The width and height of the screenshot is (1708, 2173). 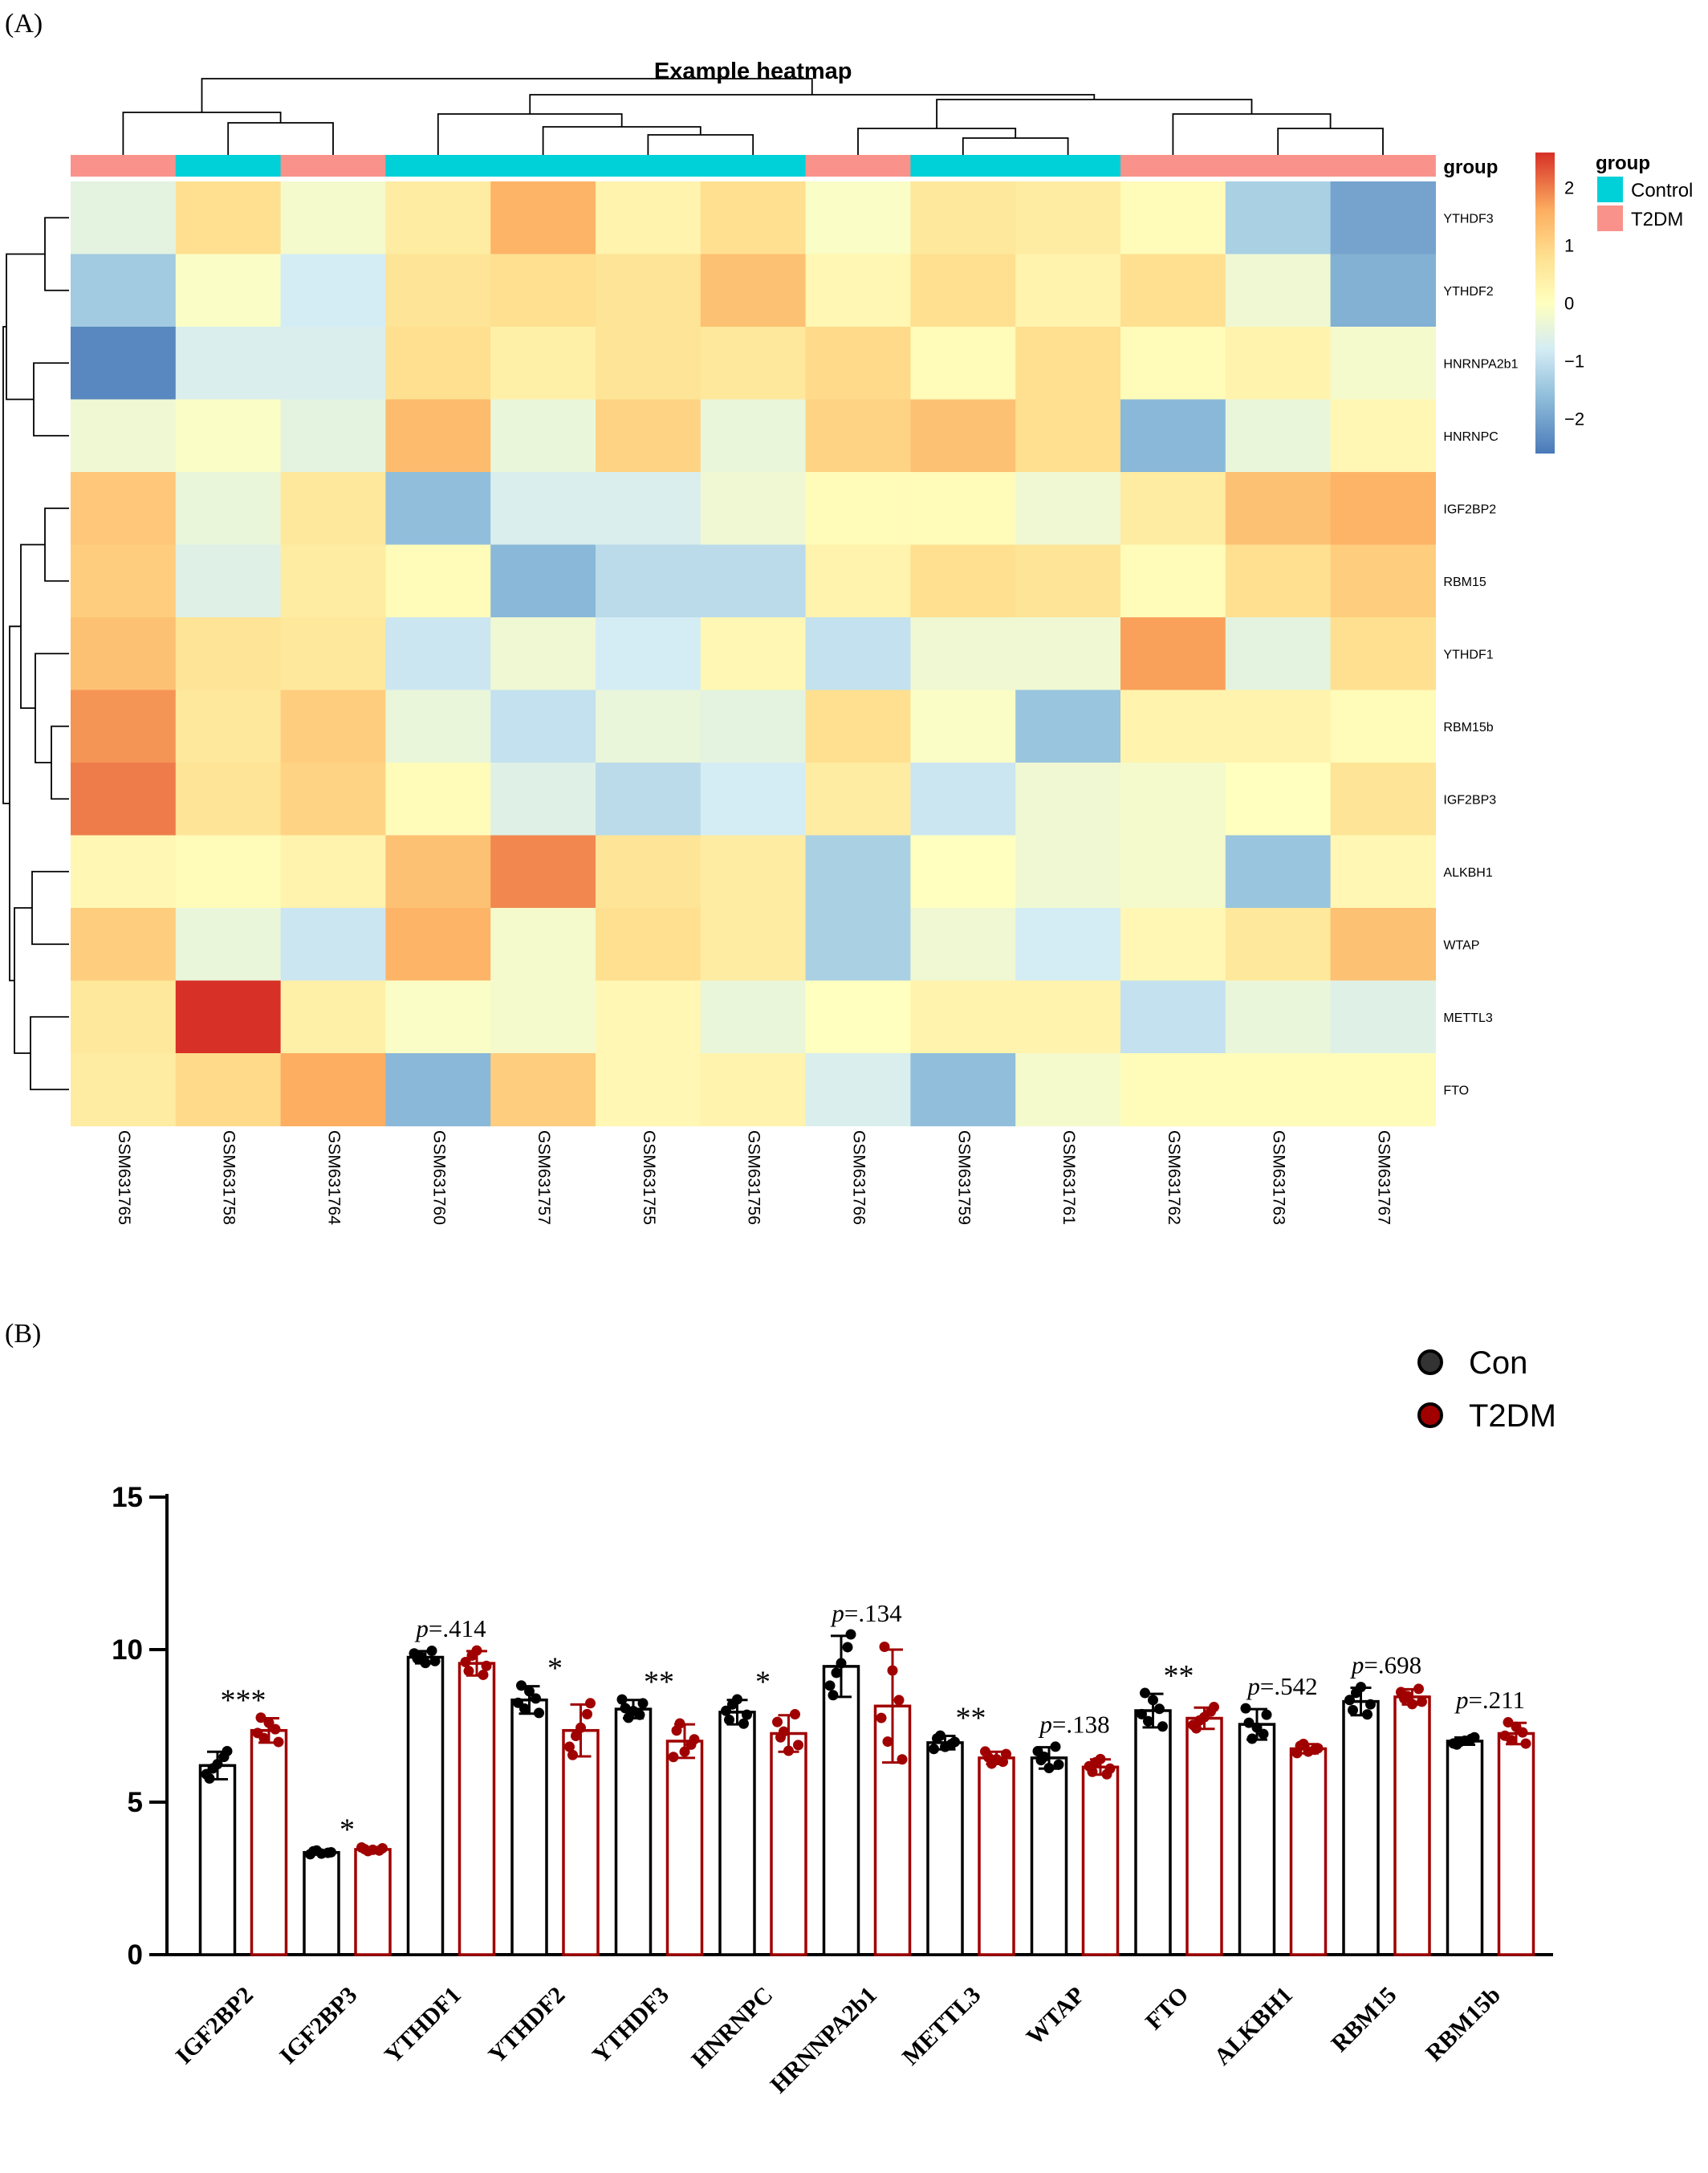 I want to click on significance-label: p=.414, so click(x=450, y=1628).